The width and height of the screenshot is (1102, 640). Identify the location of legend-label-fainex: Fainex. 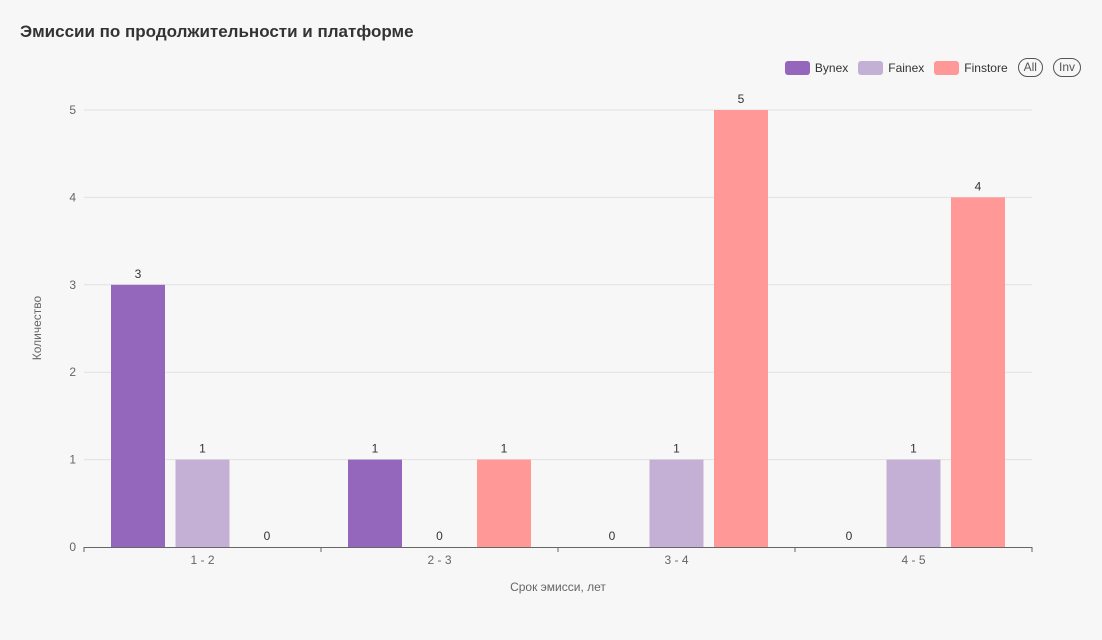
(906, 67).